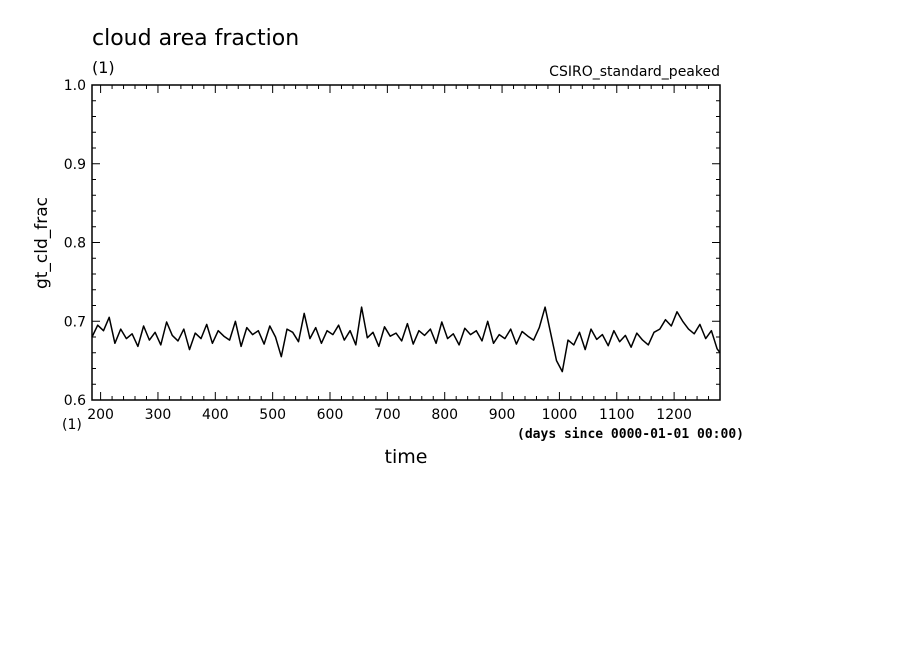 The height and width of the screenshot is (654, 904). What do you see at coordinates (75, 322) in the screenshot?
I see `y-tick-label: 0.7` at bounding box center [75, 322].